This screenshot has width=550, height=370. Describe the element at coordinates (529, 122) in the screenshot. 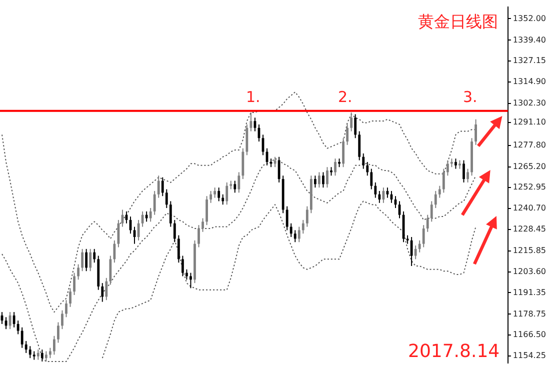

I see `y-tick-label: 1291.10` at that location.